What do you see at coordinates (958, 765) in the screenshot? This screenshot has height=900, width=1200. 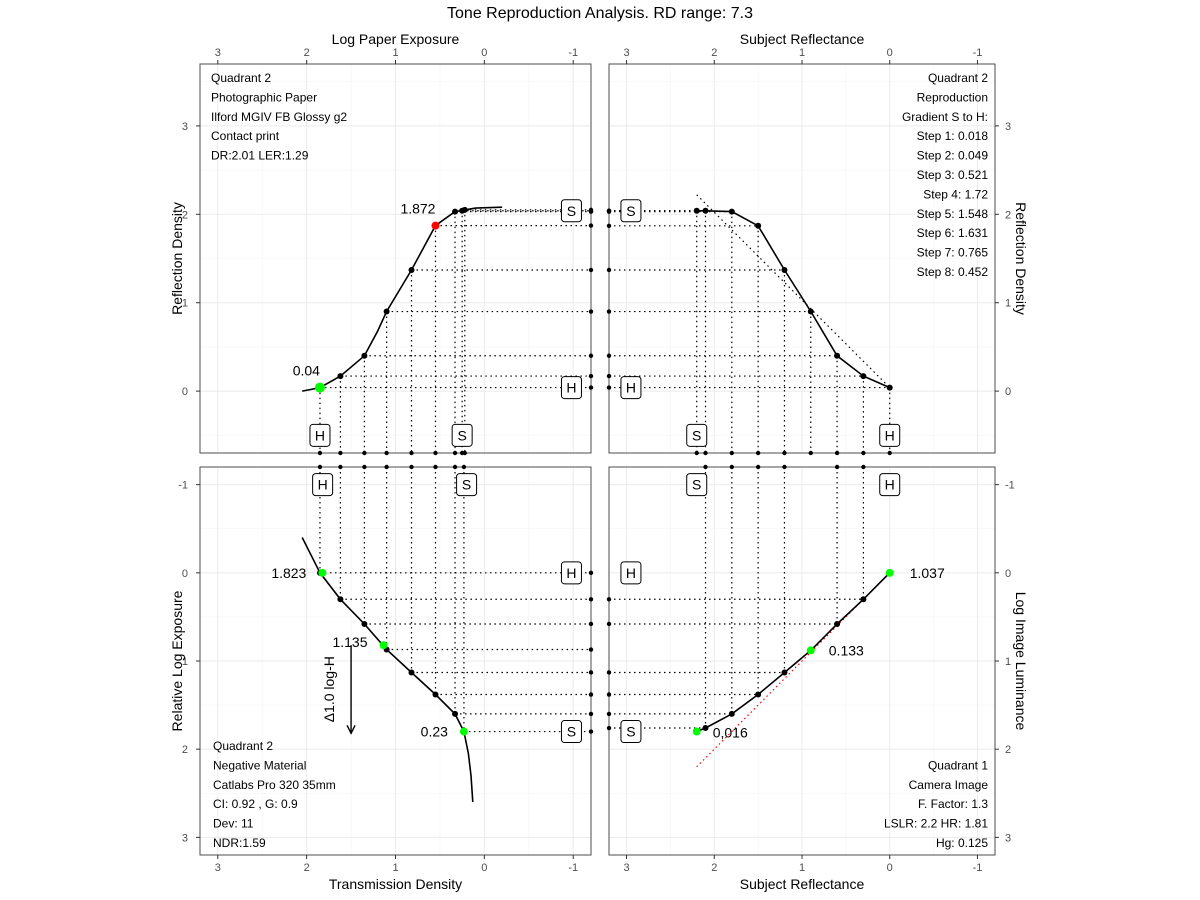 I see `quadrant-note: Quadrant 1` at bounding box center [958, 765].